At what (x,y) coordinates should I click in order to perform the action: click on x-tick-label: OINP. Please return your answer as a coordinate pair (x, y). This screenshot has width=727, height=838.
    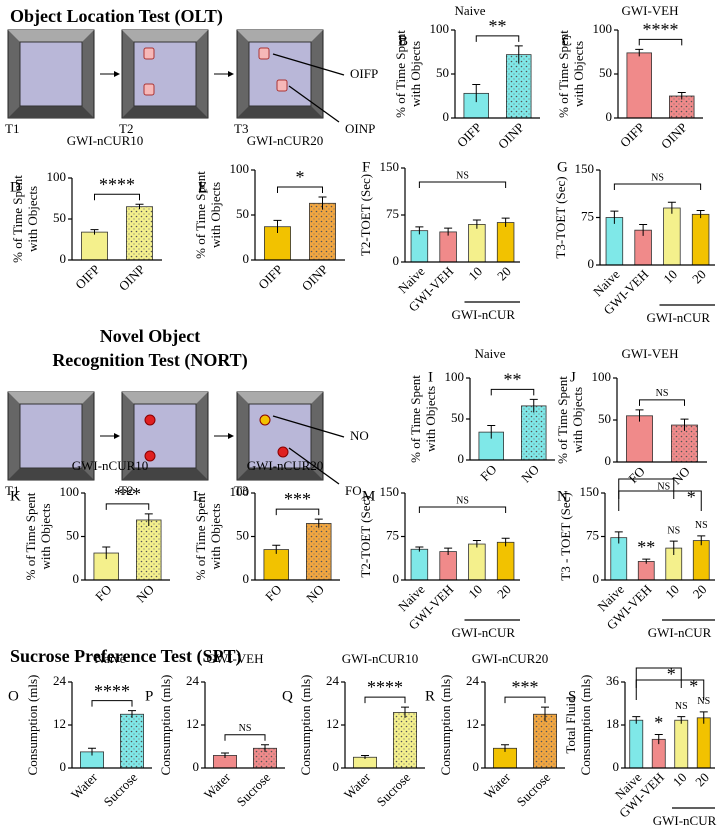
    Looking at the image, I should click on (511, 136).